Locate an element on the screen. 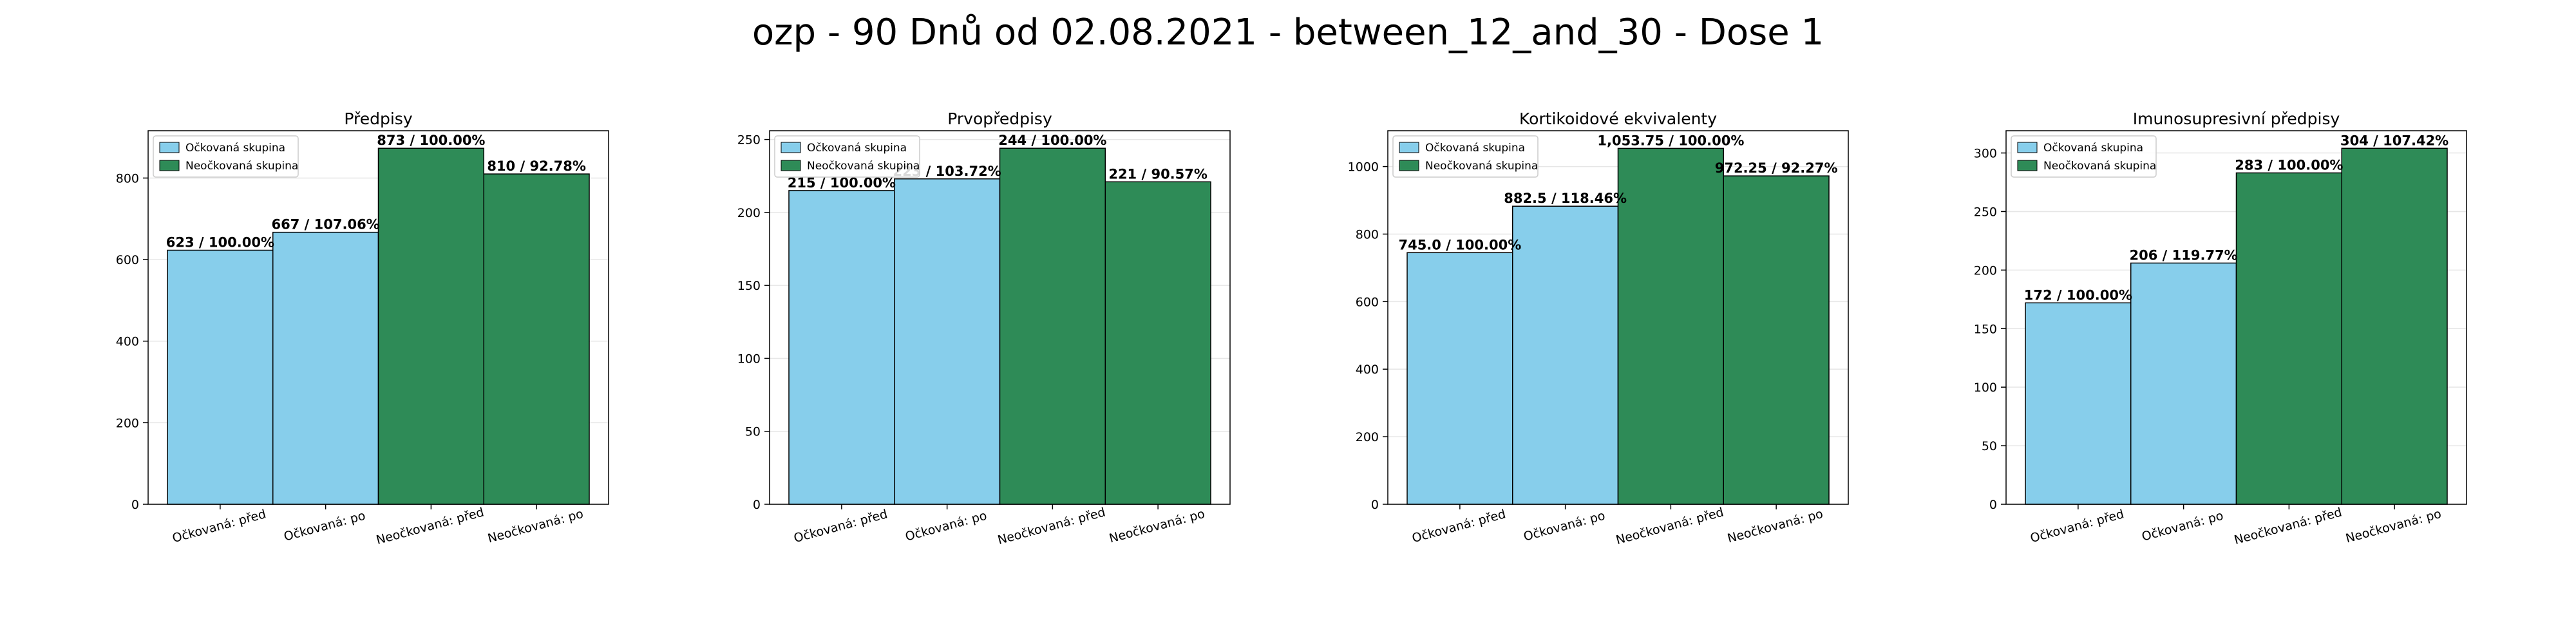  y-tick-label: 300 is located at coordinates (1985, 154).